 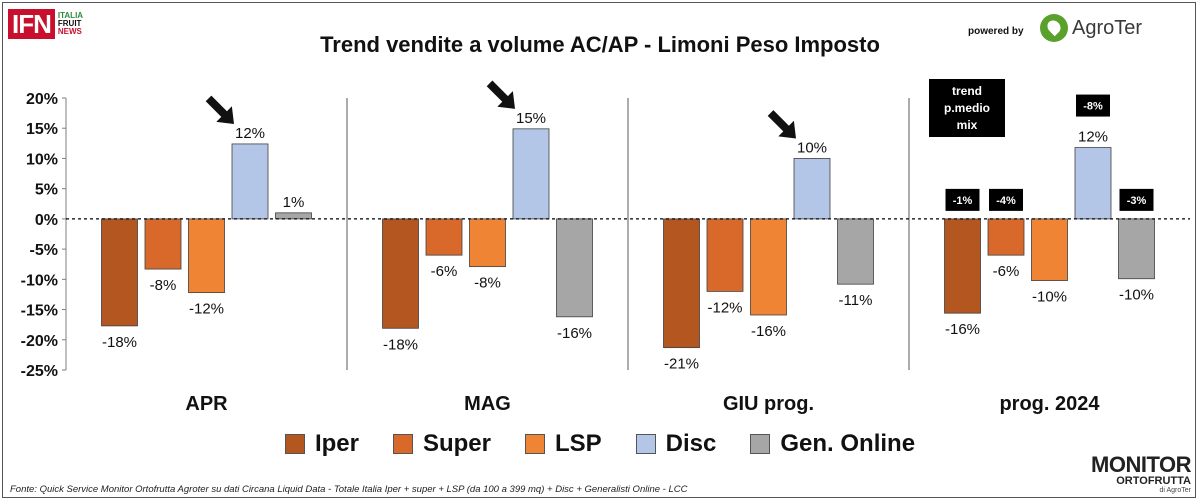 I want to click on agroter-name: AgroTer, so click(x=1107, y=27).